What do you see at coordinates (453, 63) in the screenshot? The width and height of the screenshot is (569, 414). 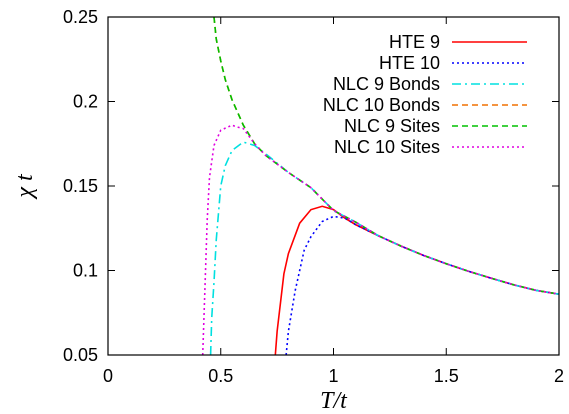 I see `legend-entry-hte-10: HTE 10` at bounding box center [453, 63].